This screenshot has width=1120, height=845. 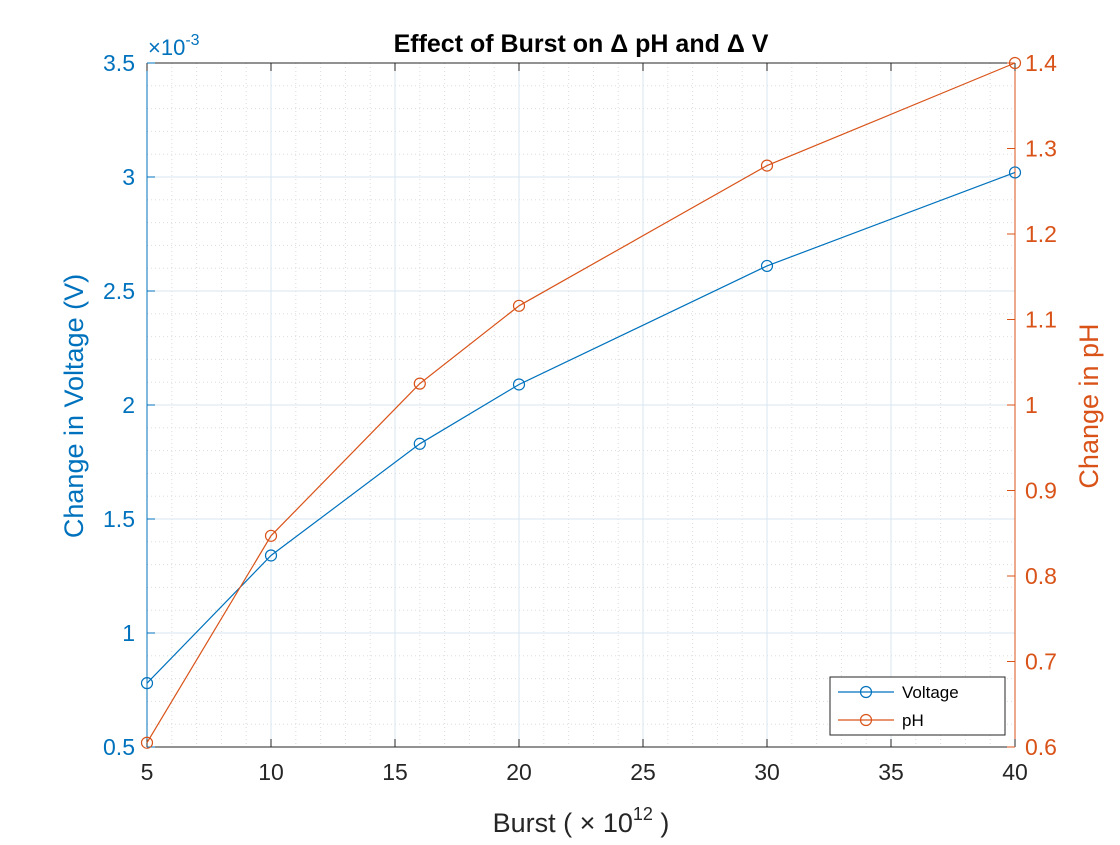 What do you see at coordinates (643, 772) in the screenshot?
I see `x-tick-label: 25` at bounding box center [643, 772].